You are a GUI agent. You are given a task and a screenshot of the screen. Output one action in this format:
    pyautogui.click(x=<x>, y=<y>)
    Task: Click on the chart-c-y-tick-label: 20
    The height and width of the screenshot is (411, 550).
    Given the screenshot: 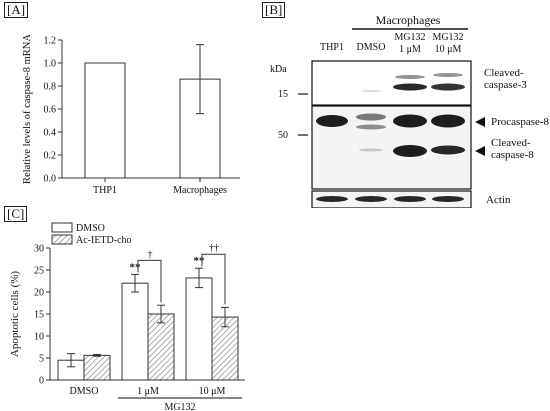 What is the action you would take?
    pyautogui.click(x=39, y=293)
    